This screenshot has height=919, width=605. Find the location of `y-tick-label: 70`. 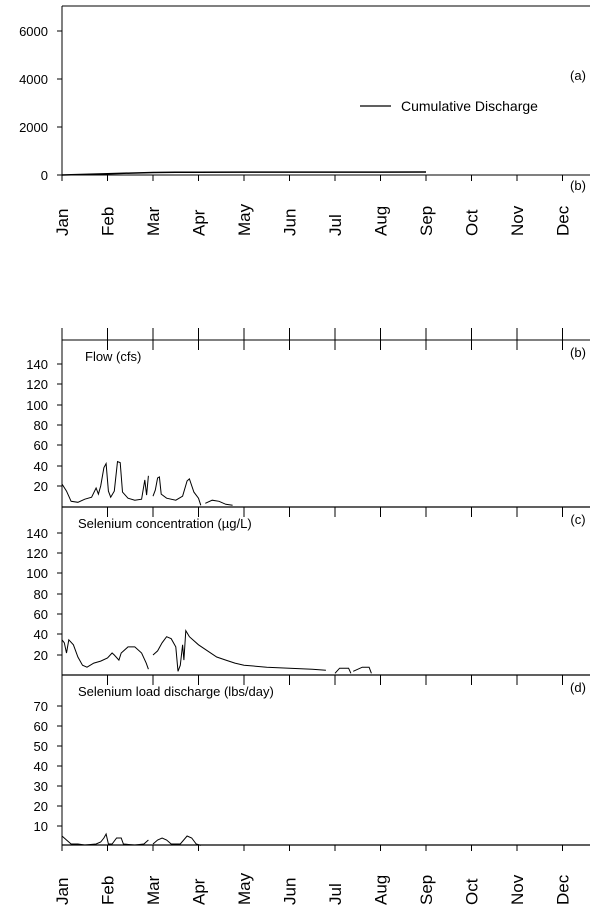

y-tick-label: 70 is located at coordinates (41, 706).